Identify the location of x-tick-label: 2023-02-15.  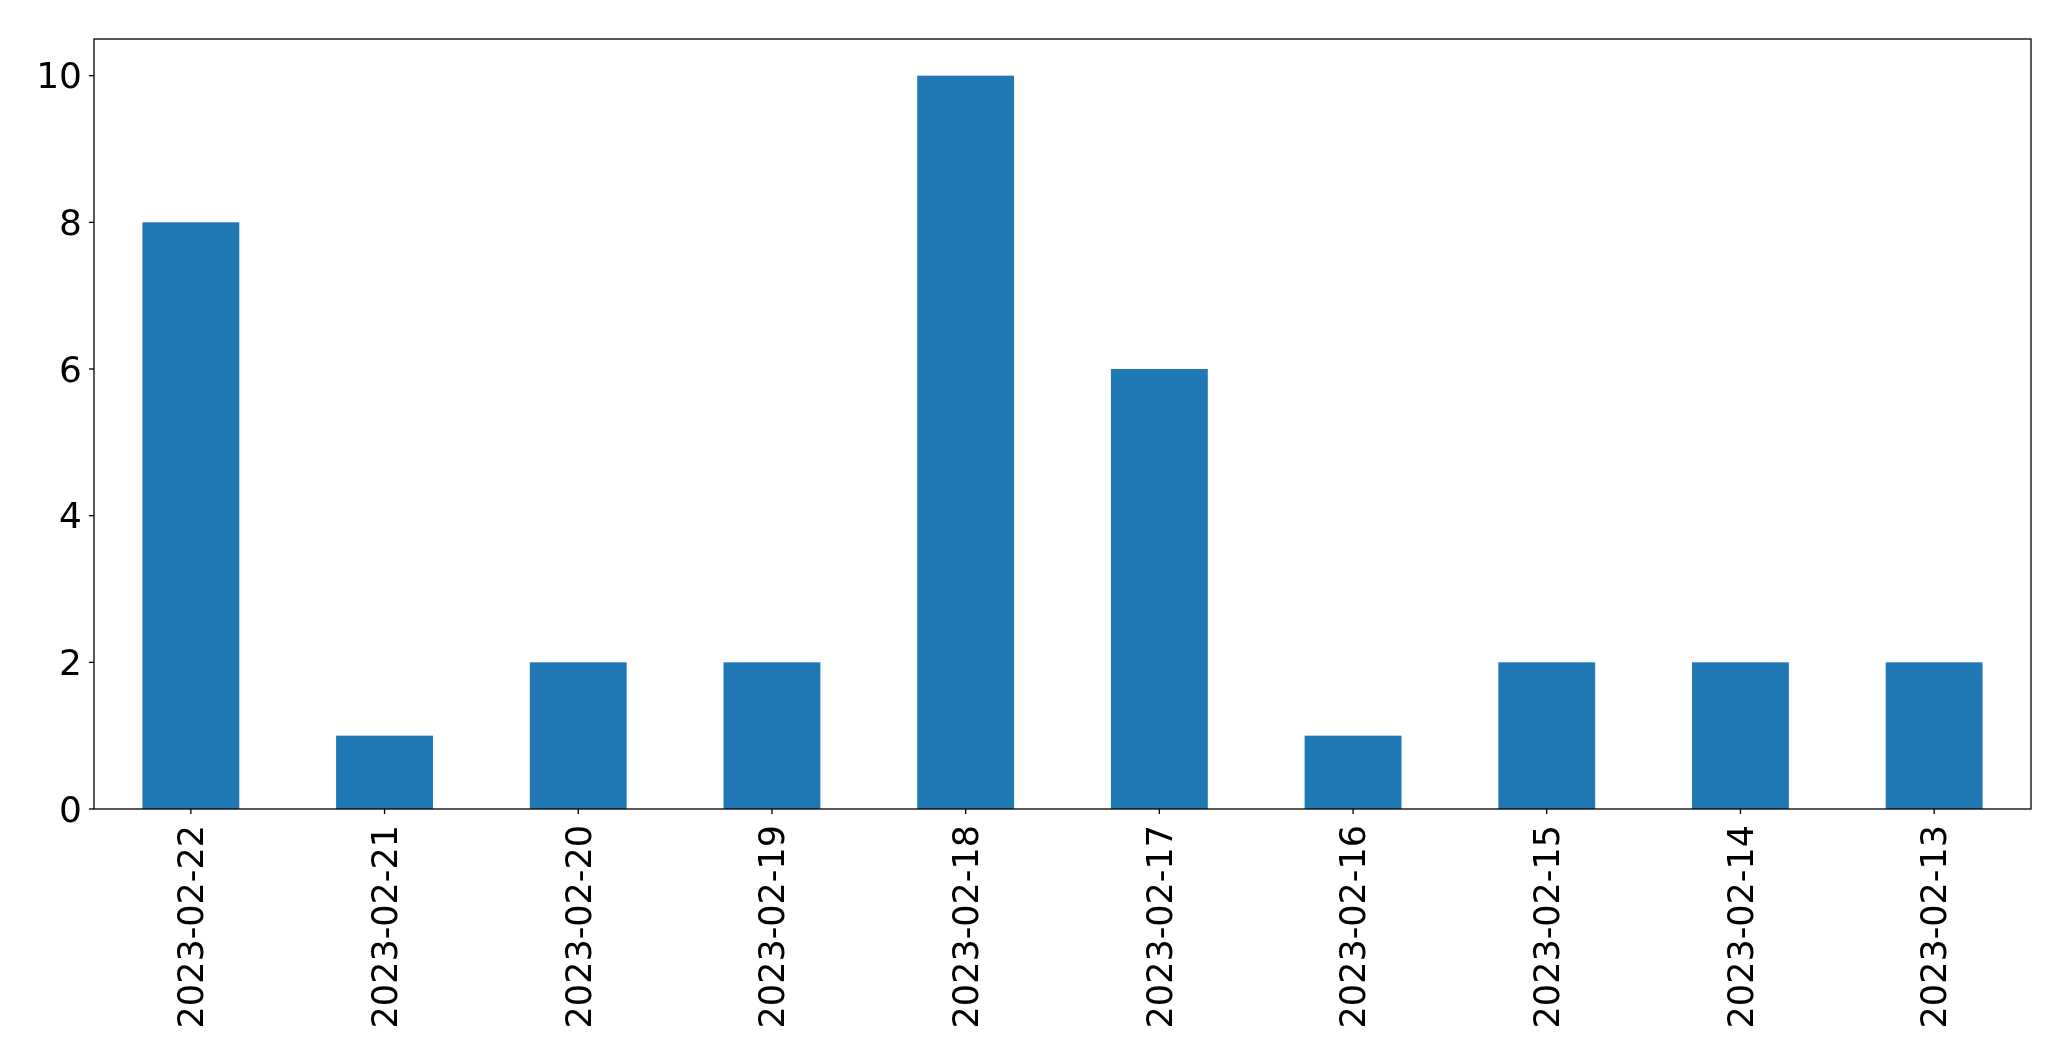
(1547, 927).